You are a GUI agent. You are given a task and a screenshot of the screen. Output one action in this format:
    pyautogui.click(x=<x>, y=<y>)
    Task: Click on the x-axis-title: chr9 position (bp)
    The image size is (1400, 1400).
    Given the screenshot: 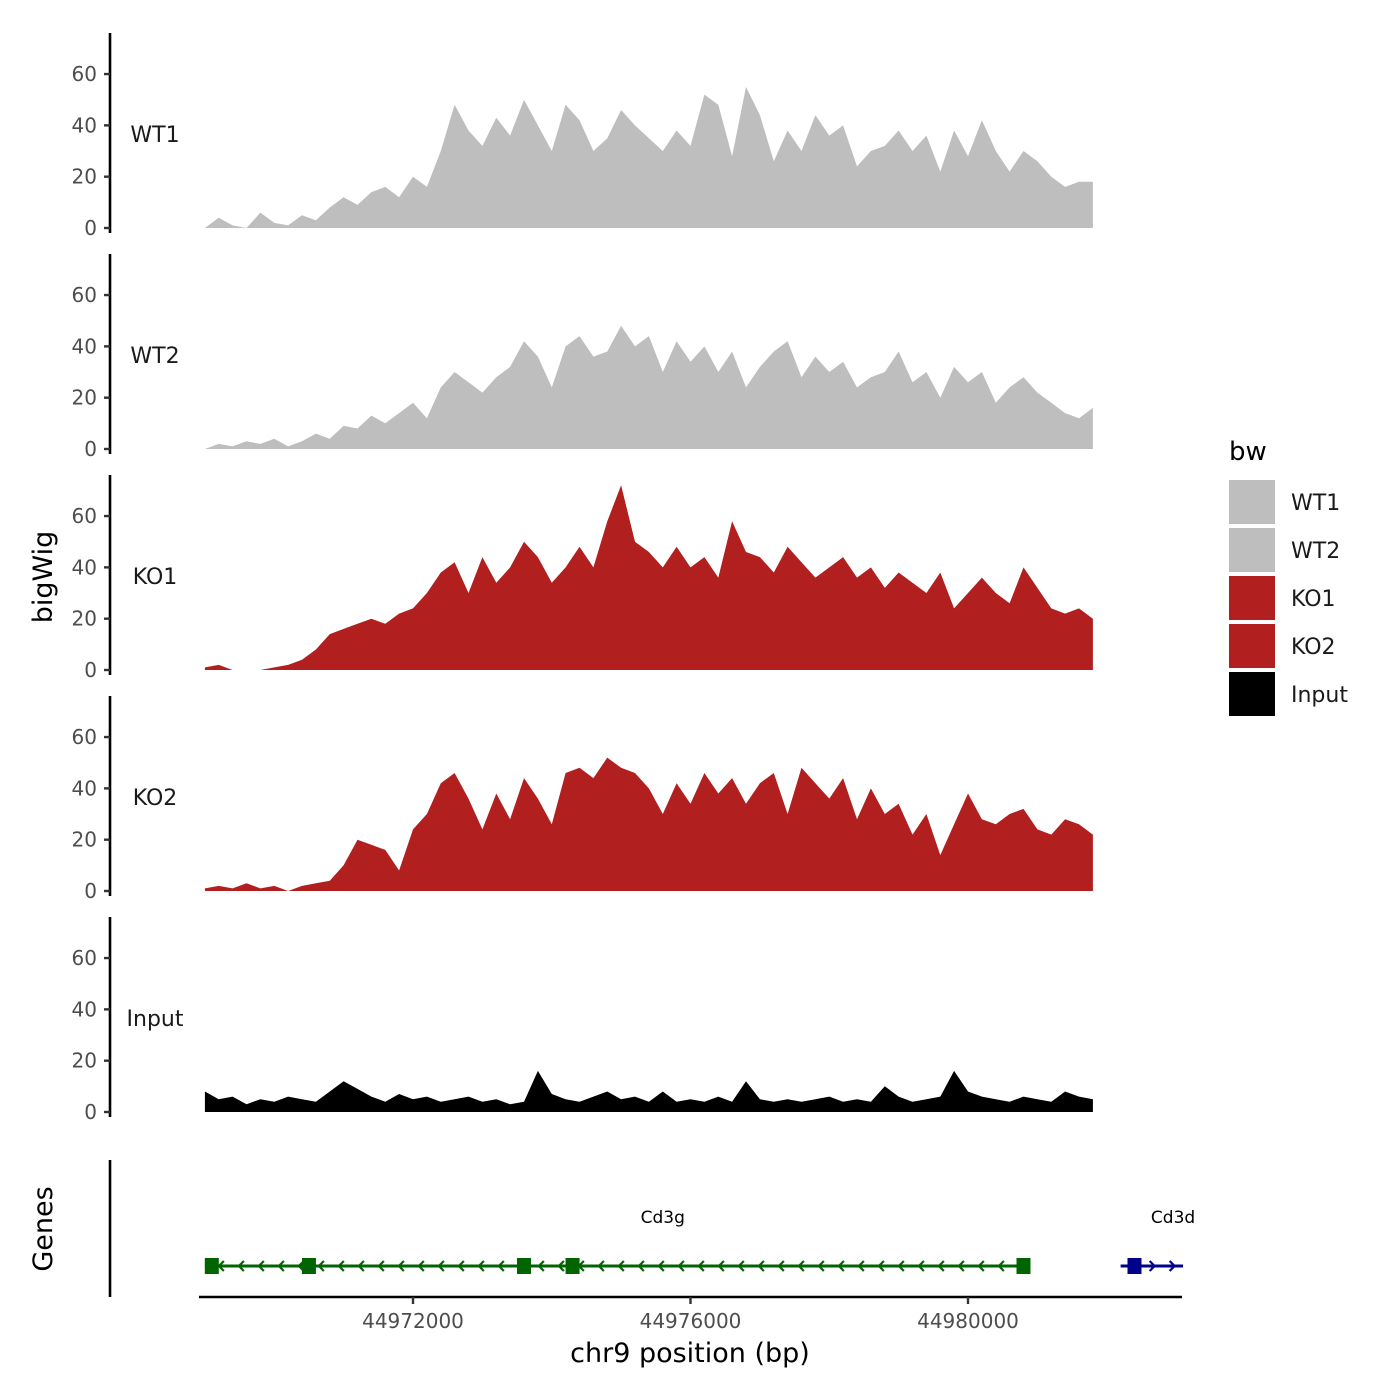 What is the action you would take?
    pyautogui.click(x=690, y=1353)
    